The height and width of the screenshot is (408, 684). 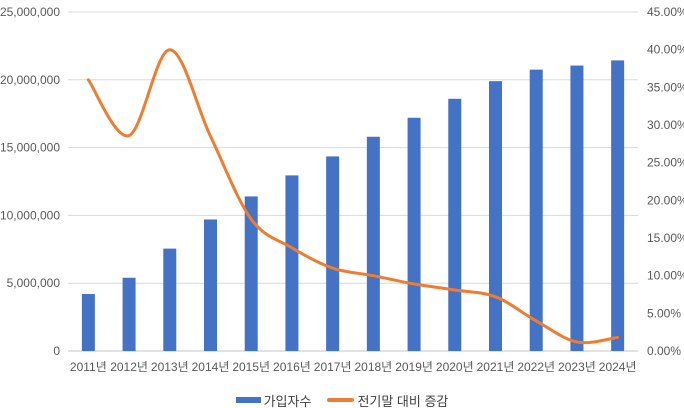 What do you see at coordinates (56, 351) in the screenshot?
I see `left-axis-tick-label: 0` at bounding box center [56, 351].